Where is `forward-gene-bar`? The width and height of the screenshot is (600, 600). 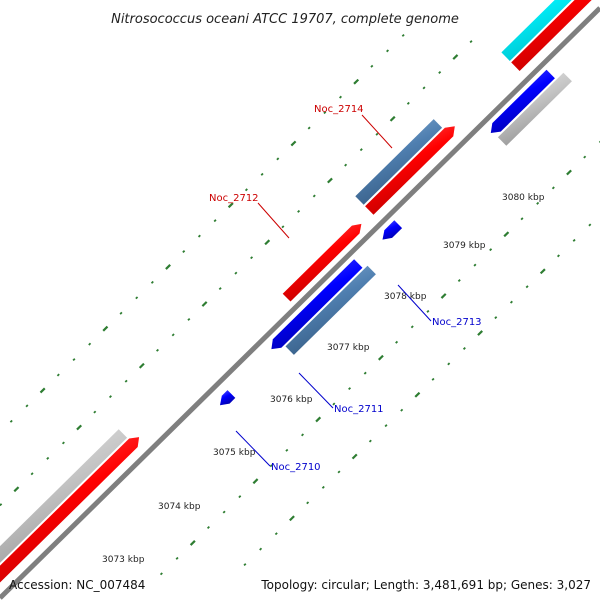 forward-gene-bar is located at coordinates (551, 35).